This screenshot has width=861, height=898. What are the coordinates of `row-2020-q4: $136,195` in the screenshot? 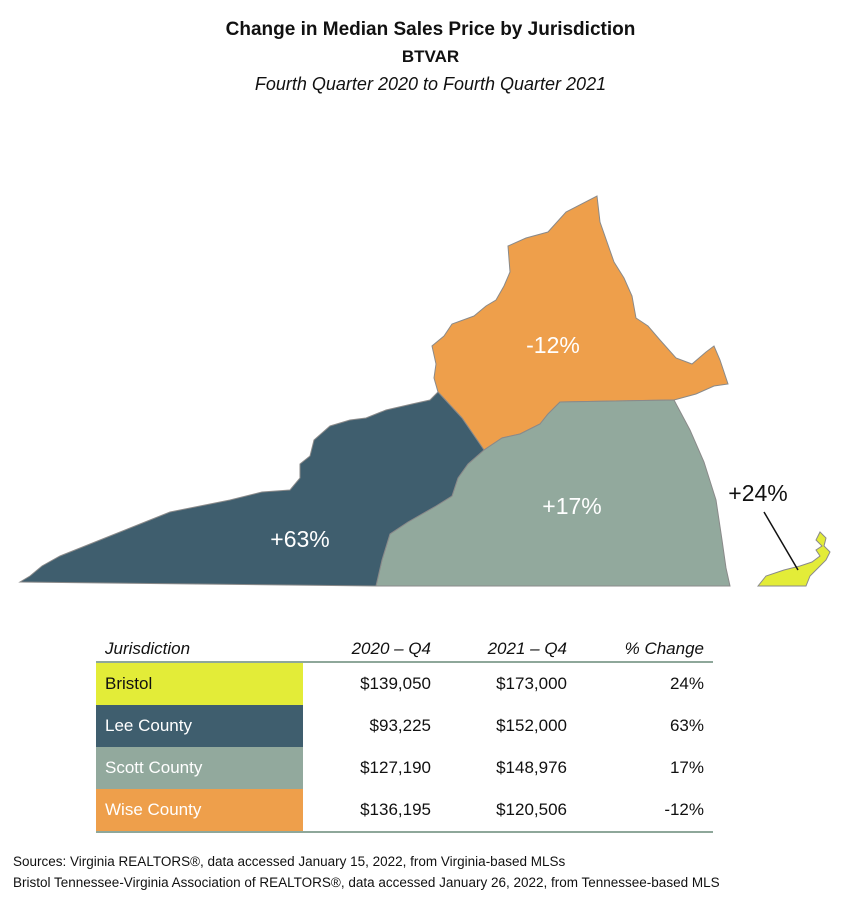 It's located at (395, 809).